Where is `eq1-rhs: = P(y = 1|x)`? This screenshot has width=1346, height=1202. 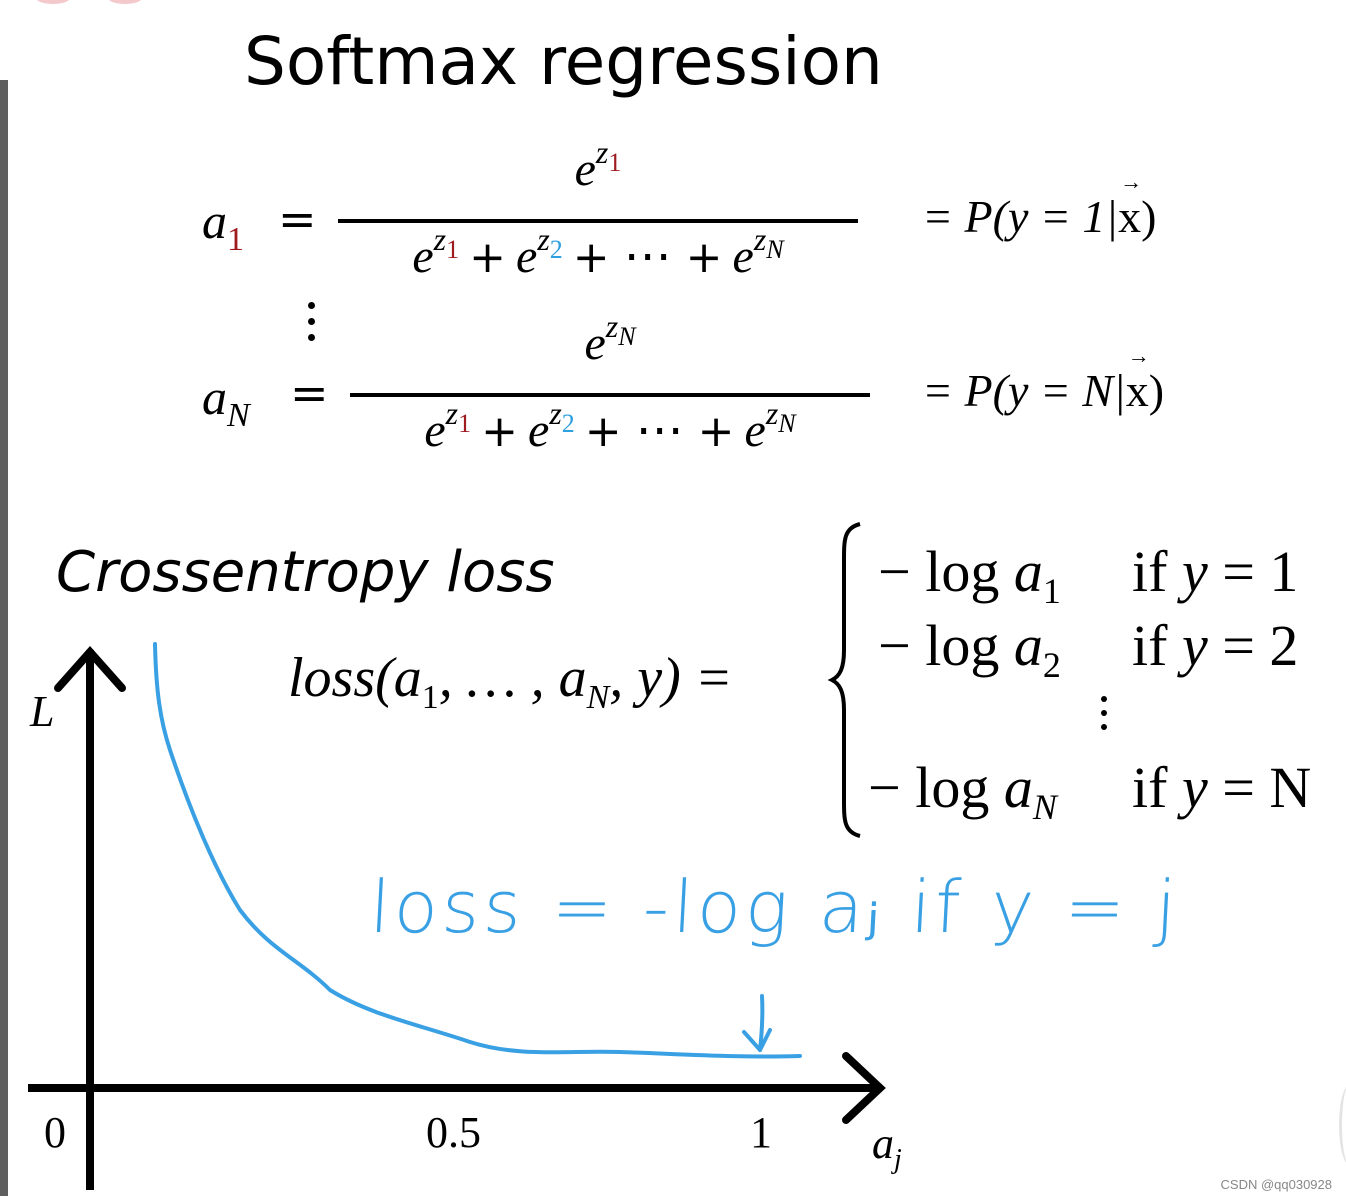 eq1-rhs: = P(y = 1|x) is located at coordinates (1039, 216).